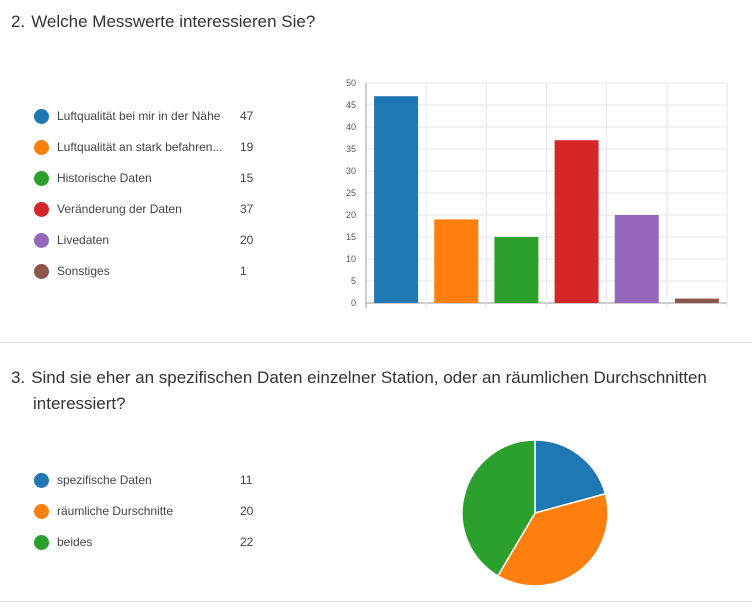  I want to click on legend-label: Historische Daten, so click(104, 178).